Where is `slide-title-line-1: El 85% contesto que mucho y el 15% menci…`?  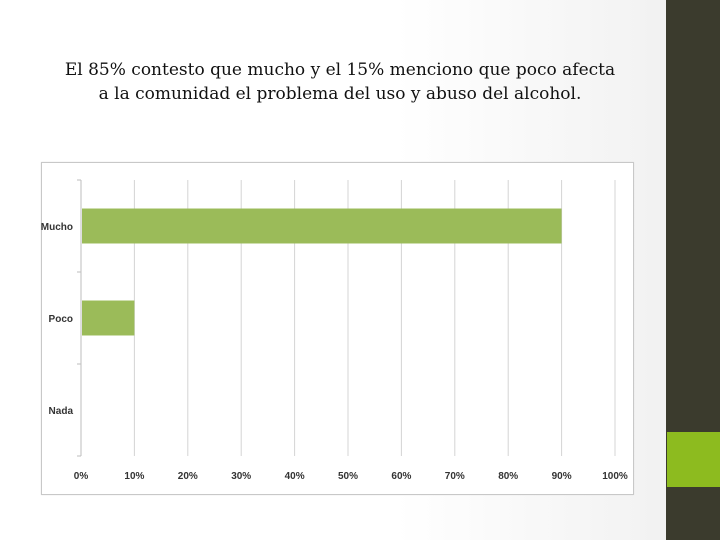
slide-title-line-1: El 85% contesto que mucho y el 15% menci… is located at coordinates (340, 70).